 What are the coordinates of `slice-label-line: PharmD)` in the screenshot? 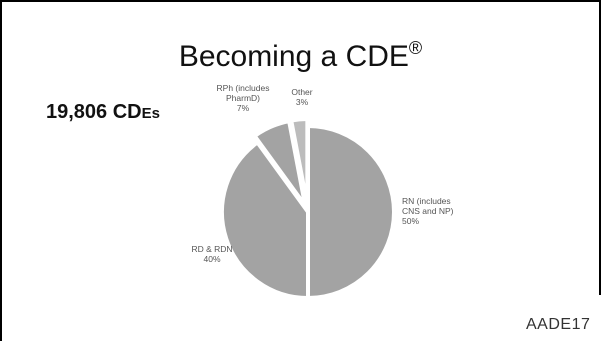 It's located at (243, 98).